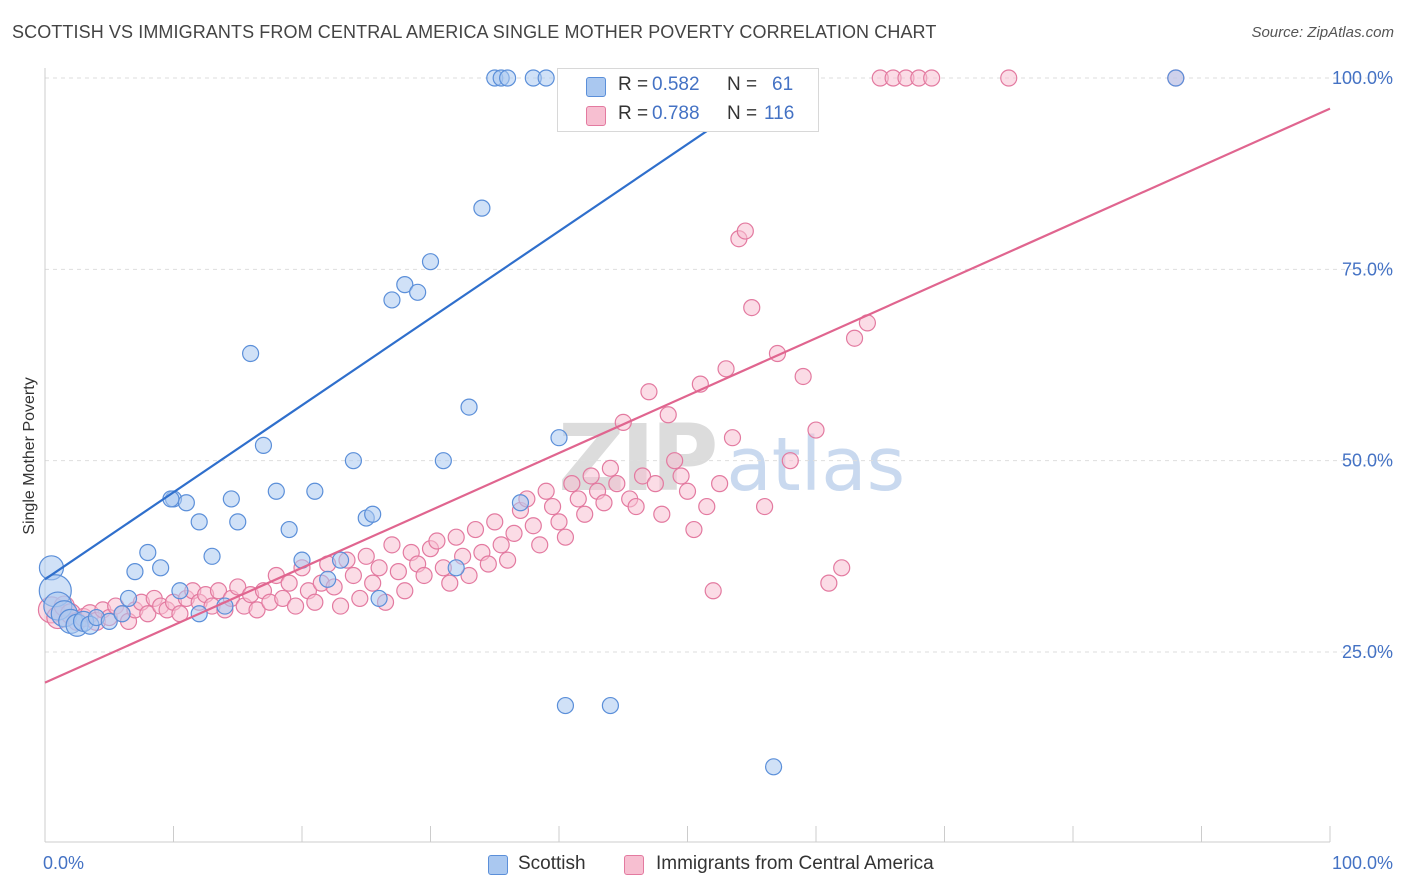  What do you see at coordinates (596, 116) in the screenshot?
I see `legend-swatch-immigrants` at bounding box center [596, 116].